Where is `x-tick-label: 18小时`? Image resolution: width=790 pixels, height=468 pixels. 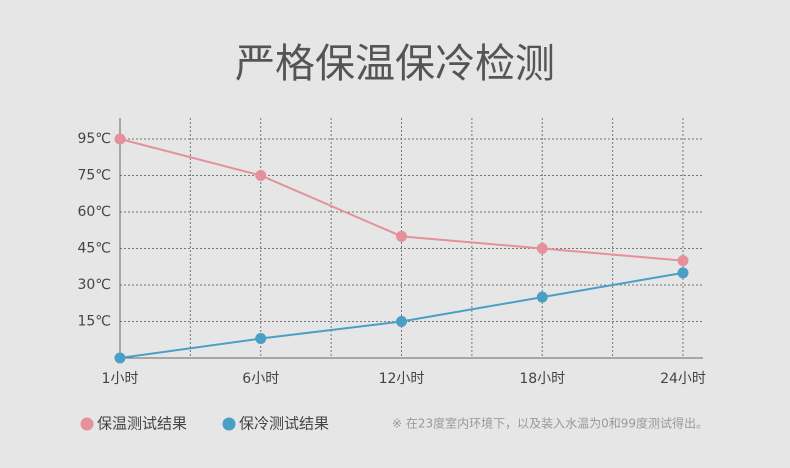
x-tick-label: 18小时 is located at coordinates (542, 379).